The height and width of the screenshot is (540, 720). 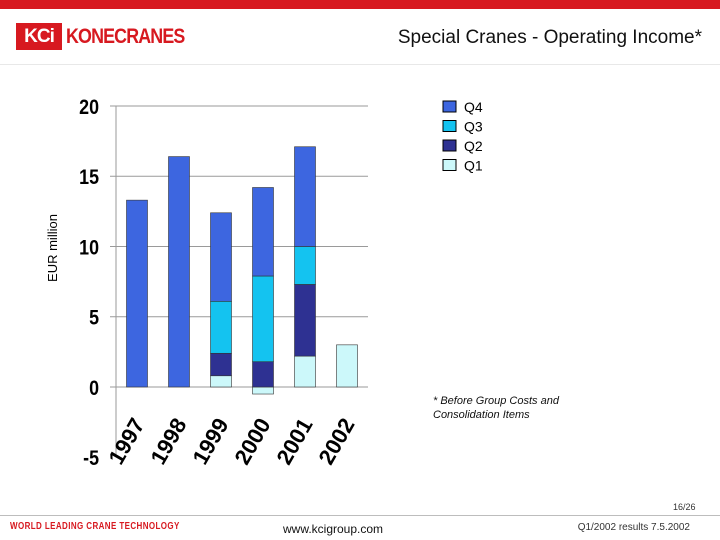 I want to click on legend-swatch-q1, so click(x=449, y=165).